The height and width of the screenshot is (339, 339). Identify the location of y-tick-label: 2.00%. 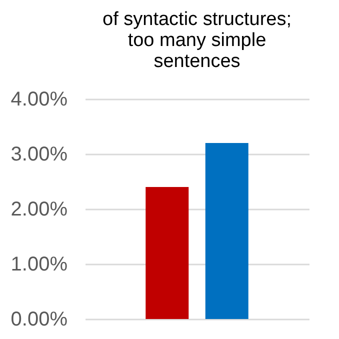
(39, 209).